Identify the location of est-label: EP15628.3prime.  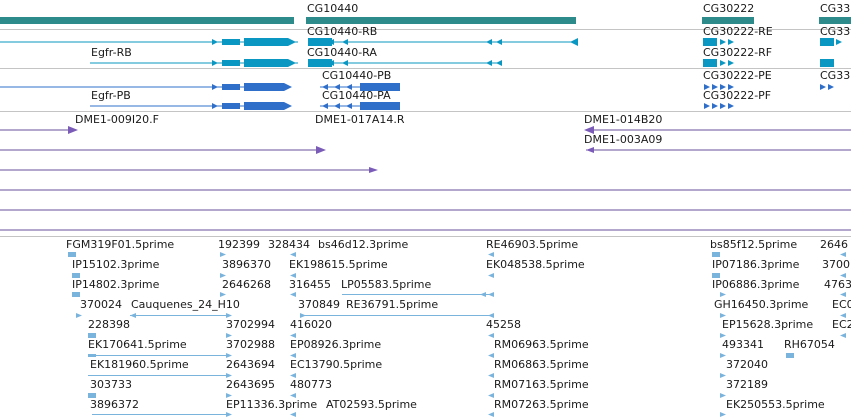
(768, 324).